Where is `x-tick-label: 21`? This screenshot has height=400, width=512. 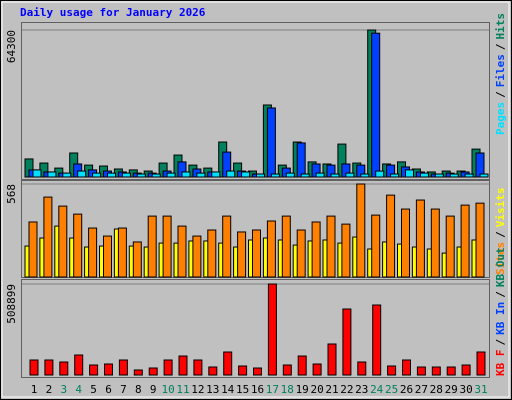 x-tick-label: 21 is located at coordinates (331, 389).